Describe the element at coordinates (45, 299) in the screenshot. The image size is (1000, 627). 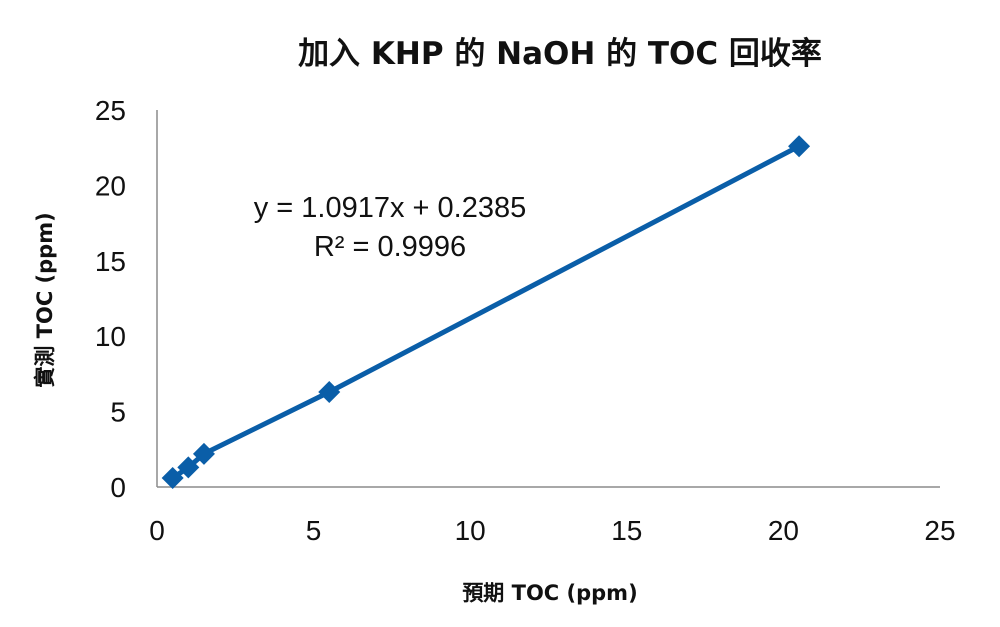
I see `y-axis-title: 實測 TOC (ppm)` at that location.